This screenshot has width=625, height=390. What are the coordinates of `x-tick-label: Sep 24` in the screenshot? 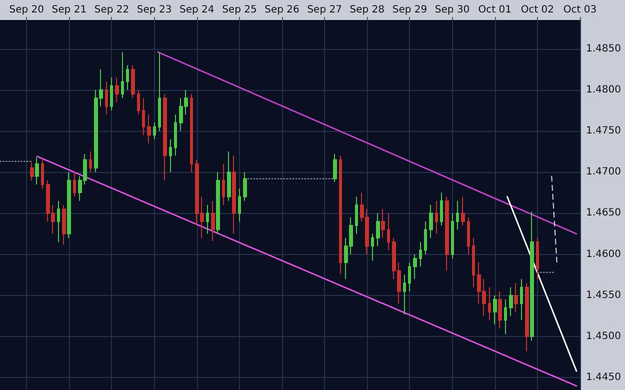 It's located at (197, 10).